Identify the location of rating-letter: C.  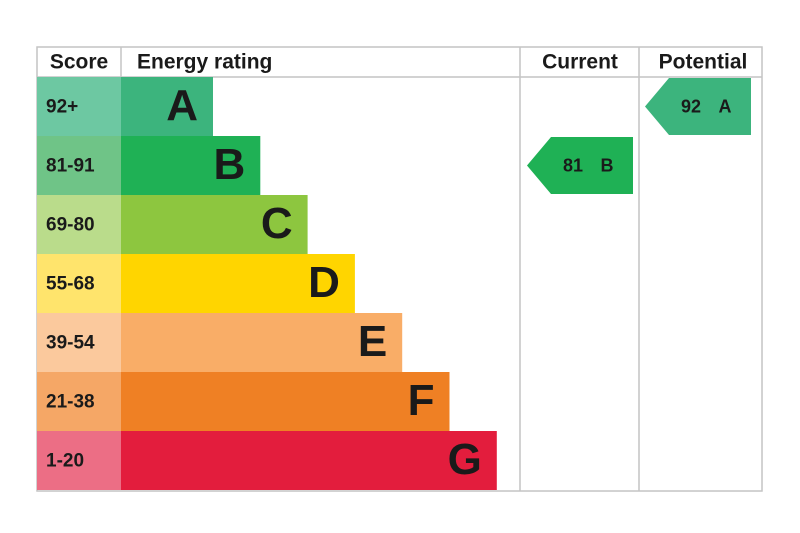
(277, 223).